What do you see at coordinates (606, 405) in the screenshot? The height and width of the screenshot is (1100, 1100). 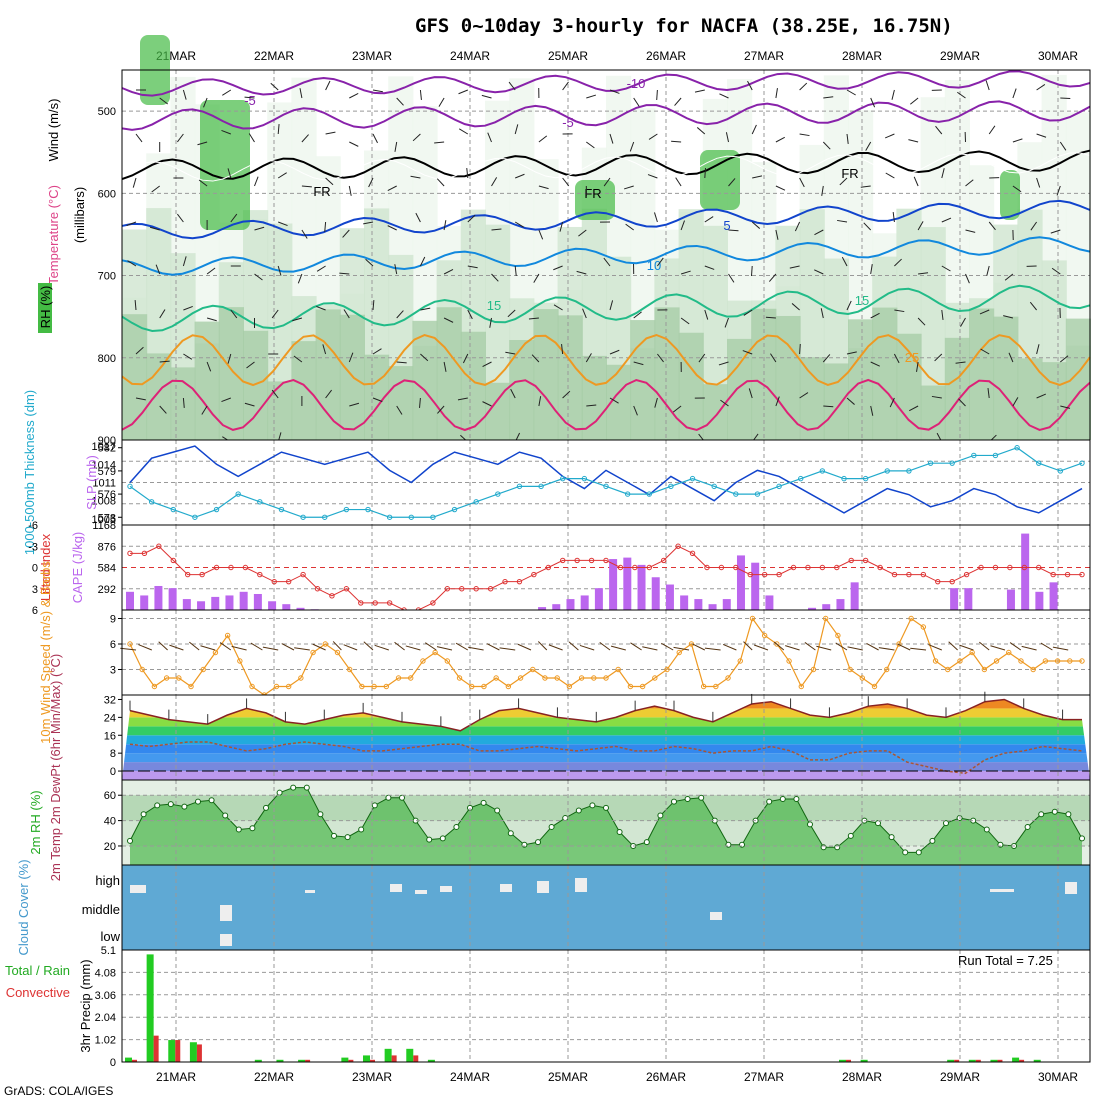 I see `temperature-contour` at bounding box center [606, 405].